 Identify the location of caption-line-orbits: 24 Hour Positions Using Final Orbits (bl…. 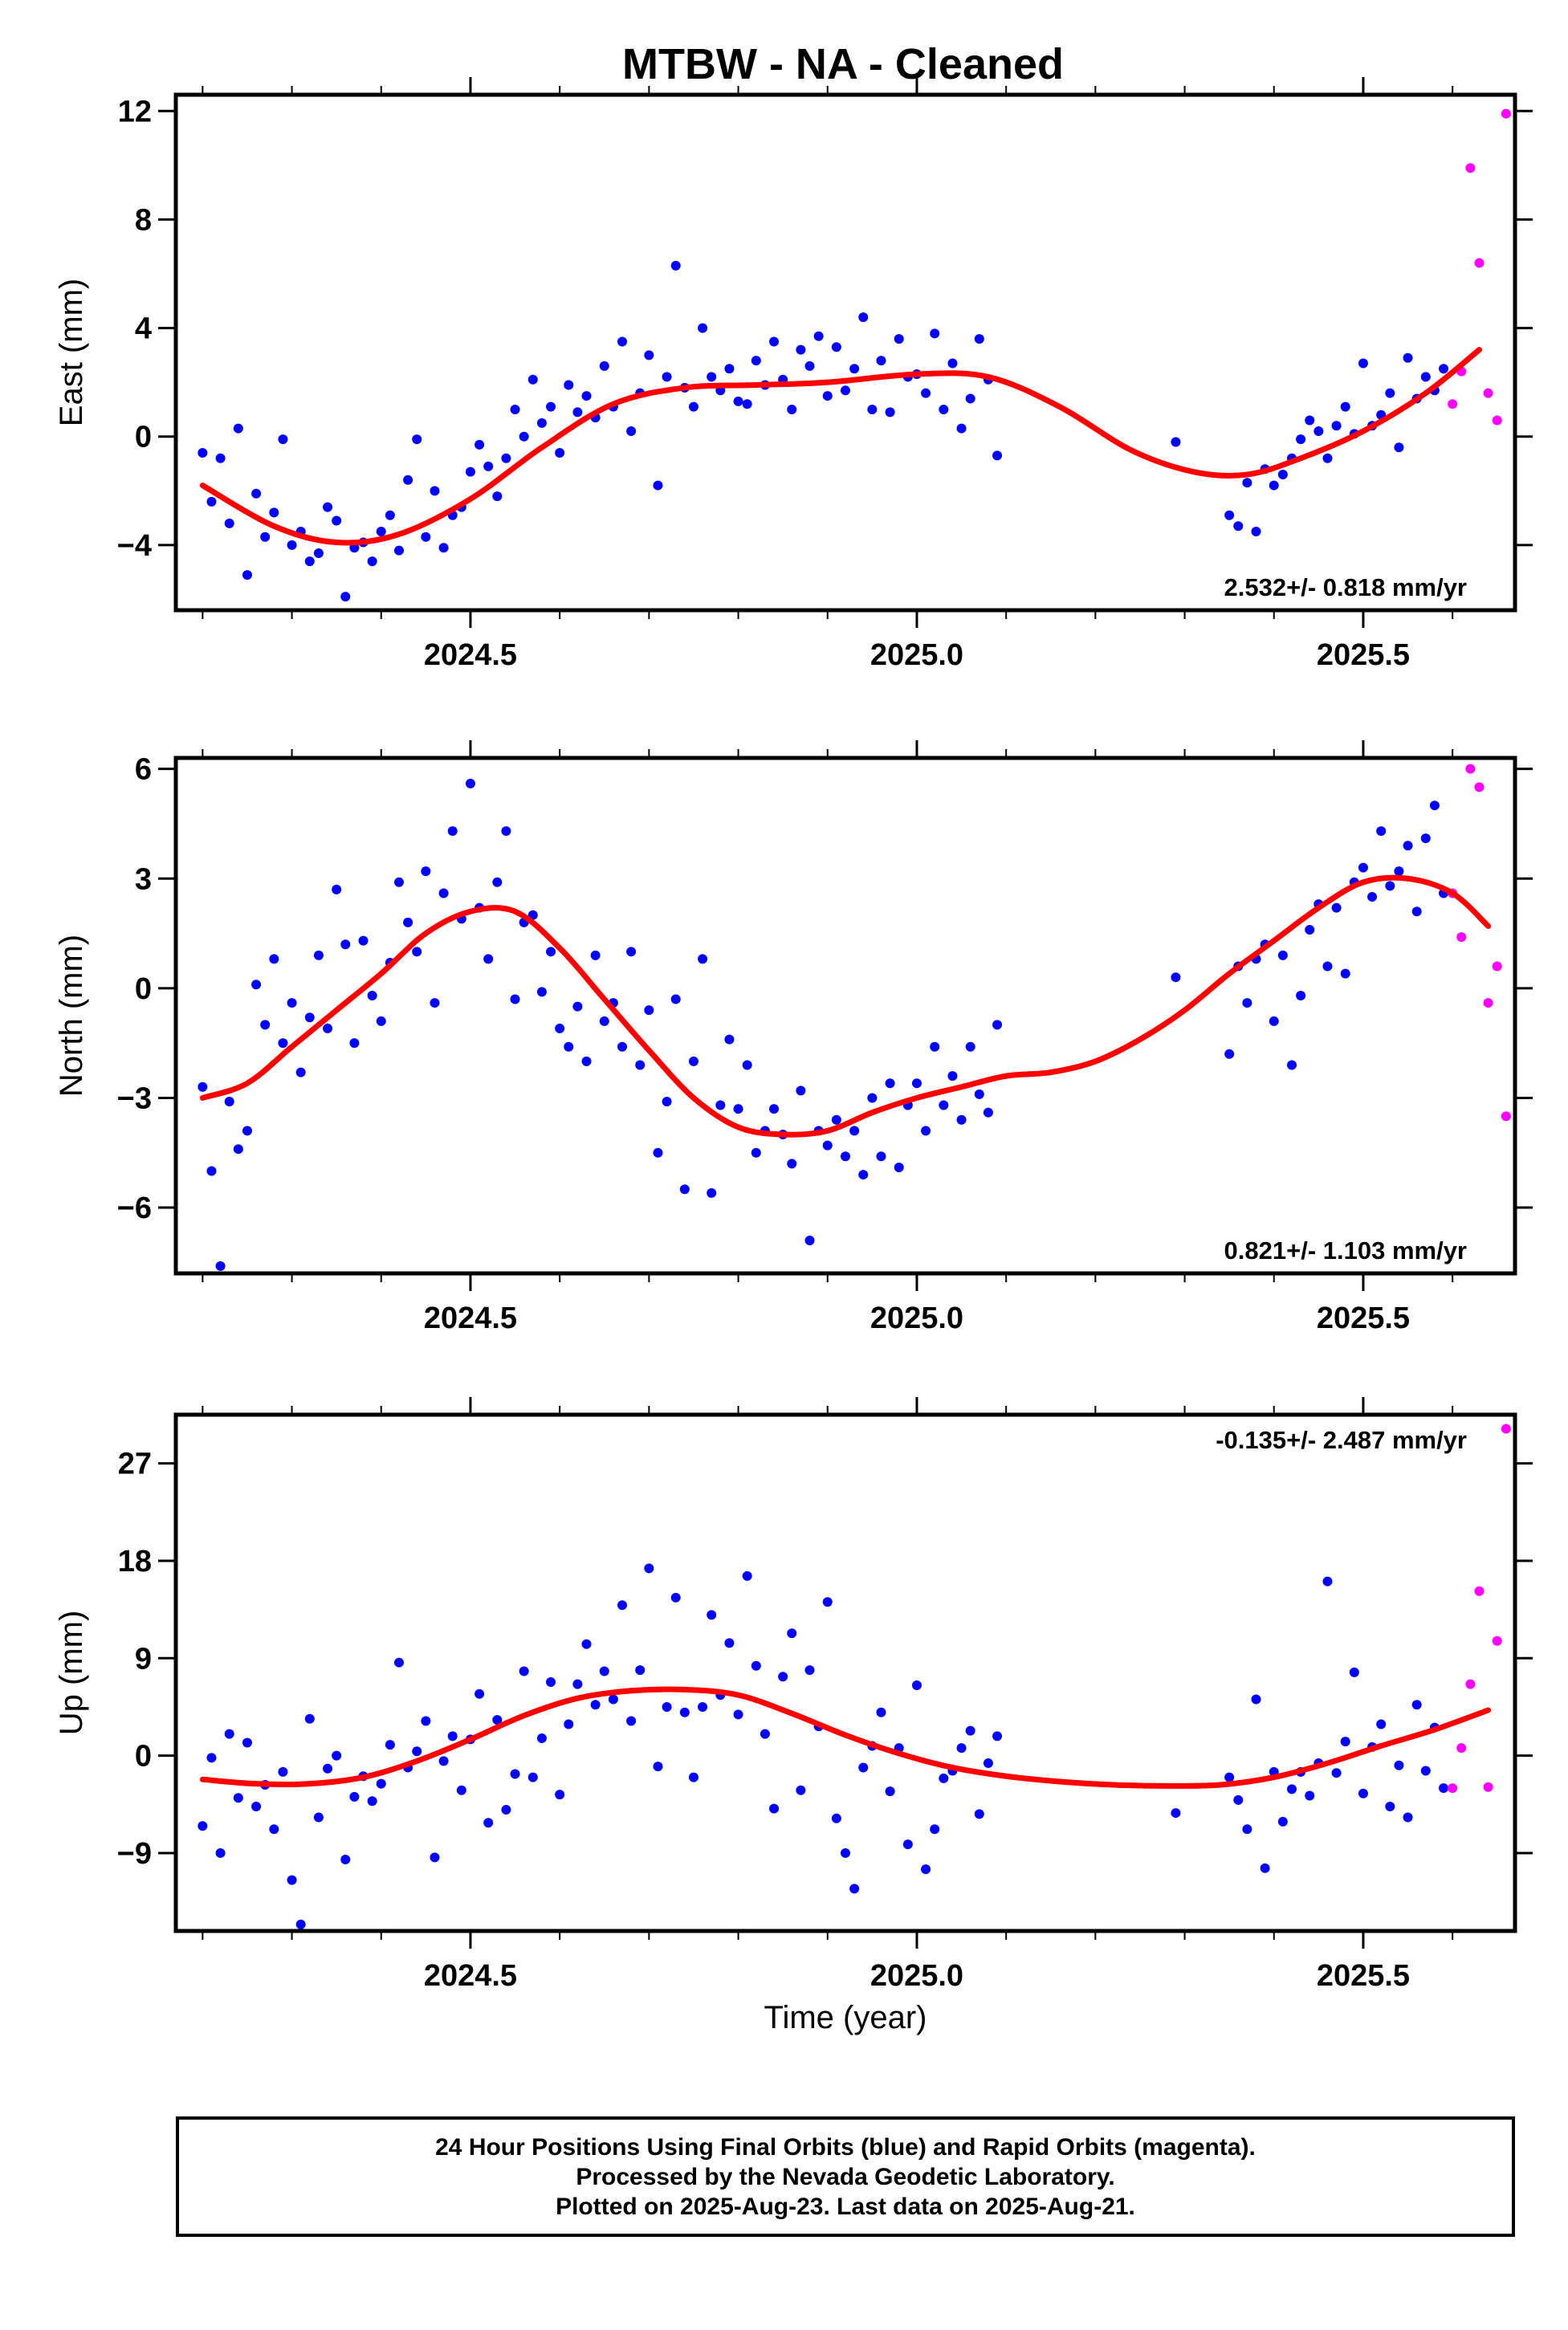
(845, 2147).